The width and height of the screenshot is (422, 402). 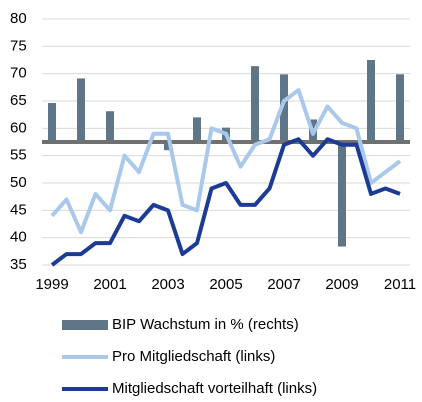 I want to click on y-tick-label: 55, so click(x=18, y=155).